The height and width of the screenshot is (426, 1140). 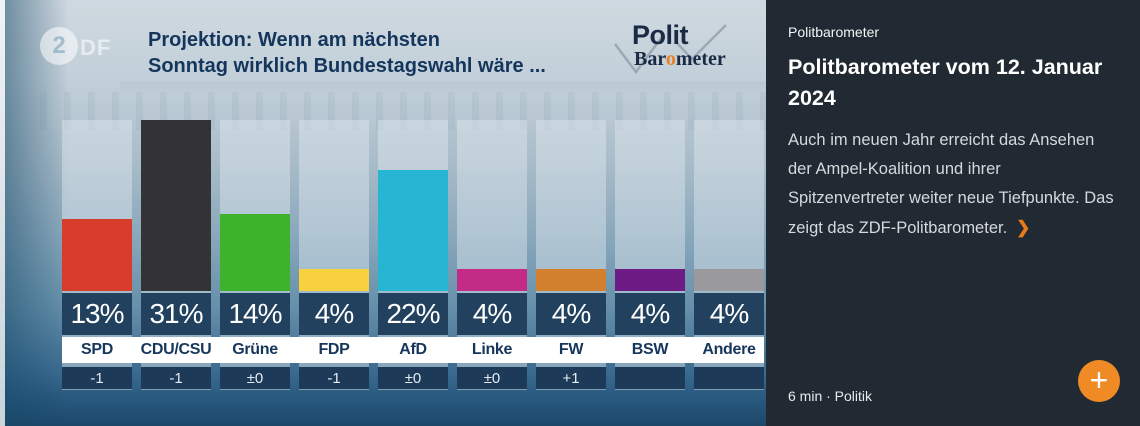 I want to click on value-label: 14%, so click(x=255, y=314).